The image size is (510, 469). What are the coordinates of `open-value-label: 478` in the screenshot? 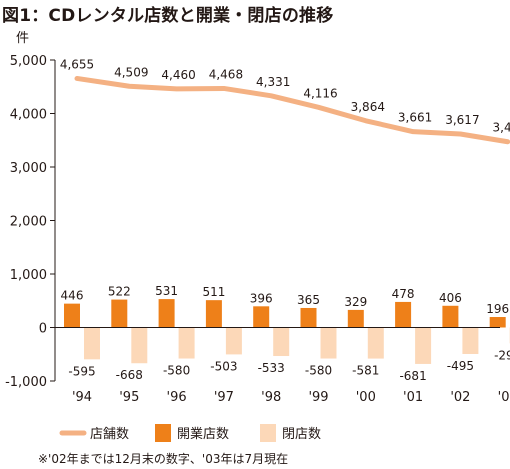 It's located at (403, 294).